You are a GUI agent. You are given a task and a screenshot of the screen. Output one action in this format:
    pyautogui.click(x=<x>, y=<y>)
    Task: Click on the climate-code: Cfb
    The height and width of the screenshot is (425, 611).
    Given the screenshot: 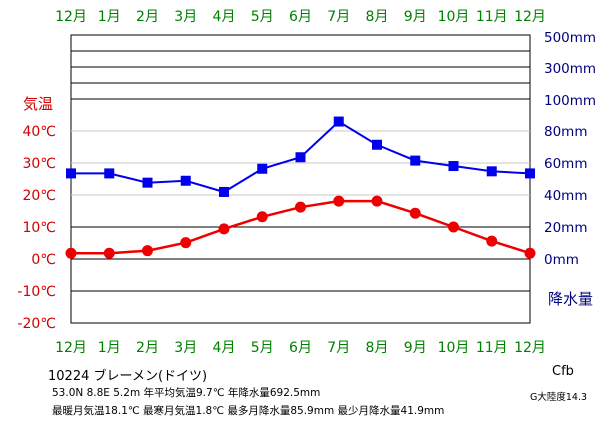 What is the action you would take?
    pyautogui.click(x=563, y=371)
    